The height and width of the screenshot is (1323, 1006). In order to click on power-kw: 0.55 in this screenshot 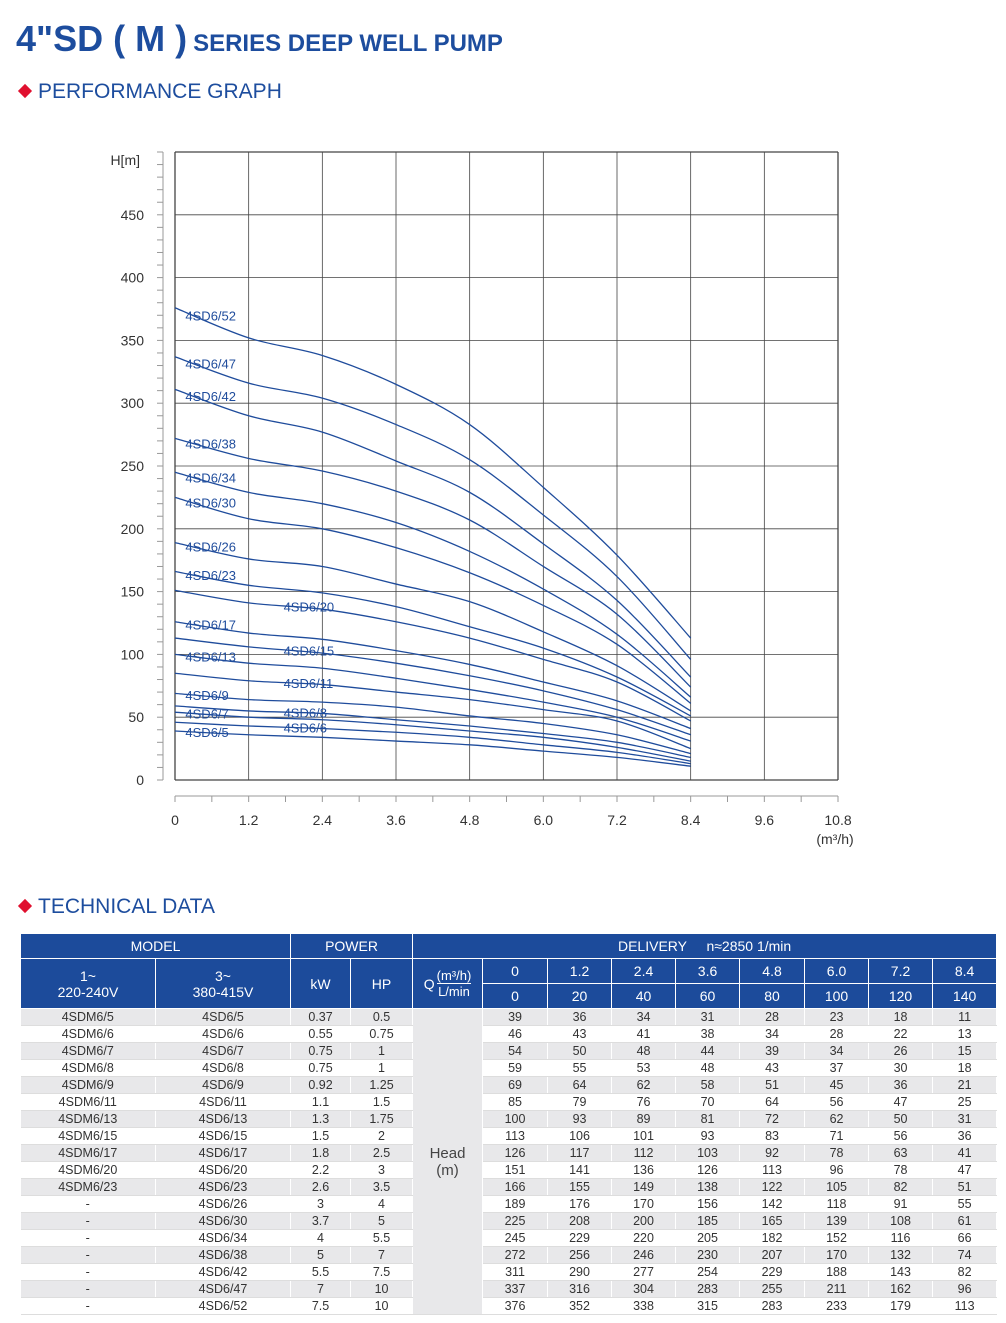, I will do `click(321, 1034)`.